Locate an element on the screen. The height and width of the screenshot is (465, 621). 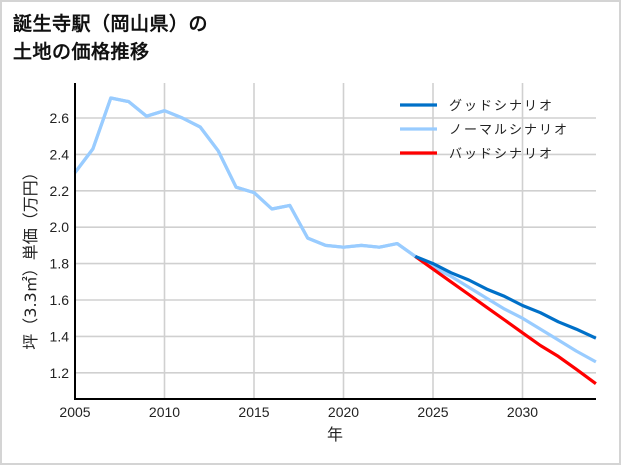
x-tick-label: 2010 is located at coordinates (164, 412).